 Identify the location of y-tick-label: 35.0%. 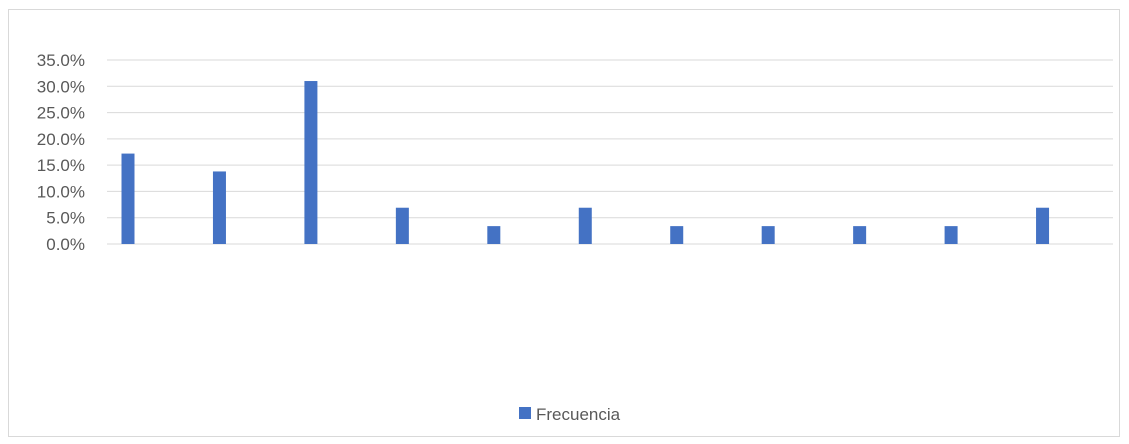
(61, 60).